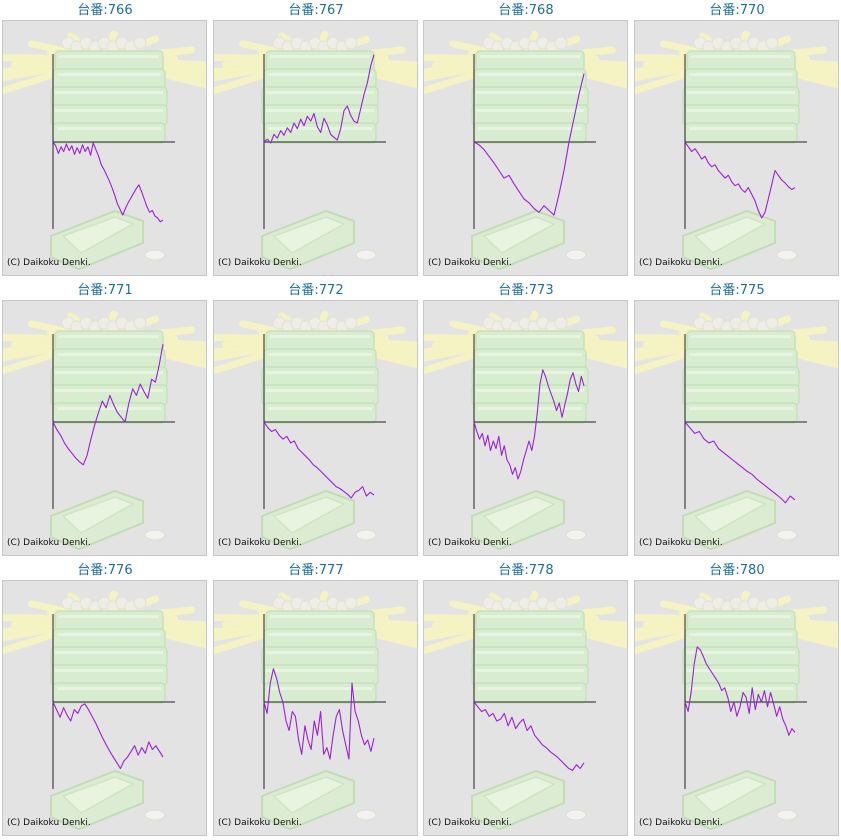 The height and width of the screenshot is (840, 841). I want to click on machine-graph-card: 台番:773 (C) Daikoku Denki., so click(526, 420).